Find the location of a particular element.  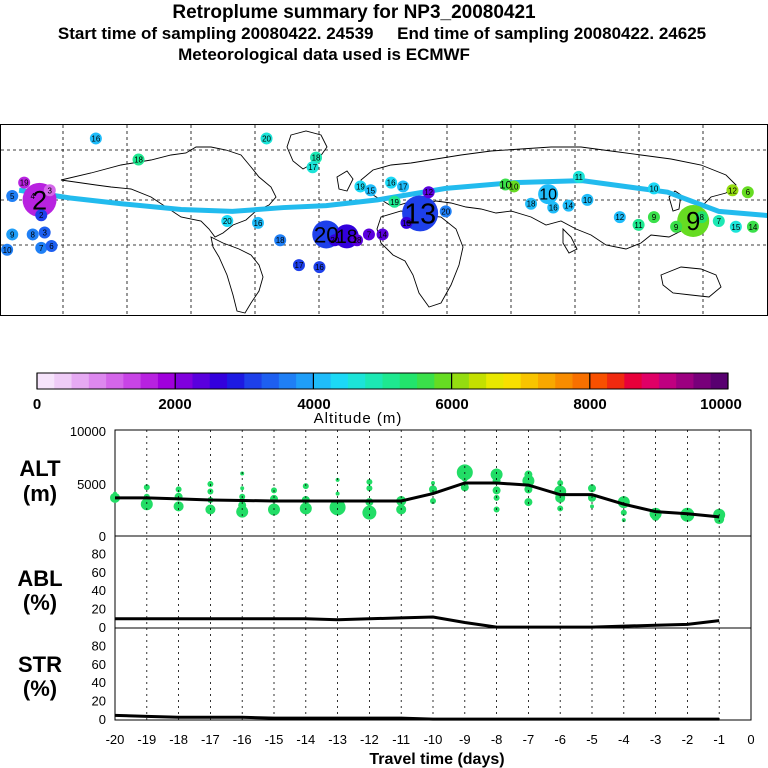

day-tick-label: -2 is located at coordinates (688, 739).